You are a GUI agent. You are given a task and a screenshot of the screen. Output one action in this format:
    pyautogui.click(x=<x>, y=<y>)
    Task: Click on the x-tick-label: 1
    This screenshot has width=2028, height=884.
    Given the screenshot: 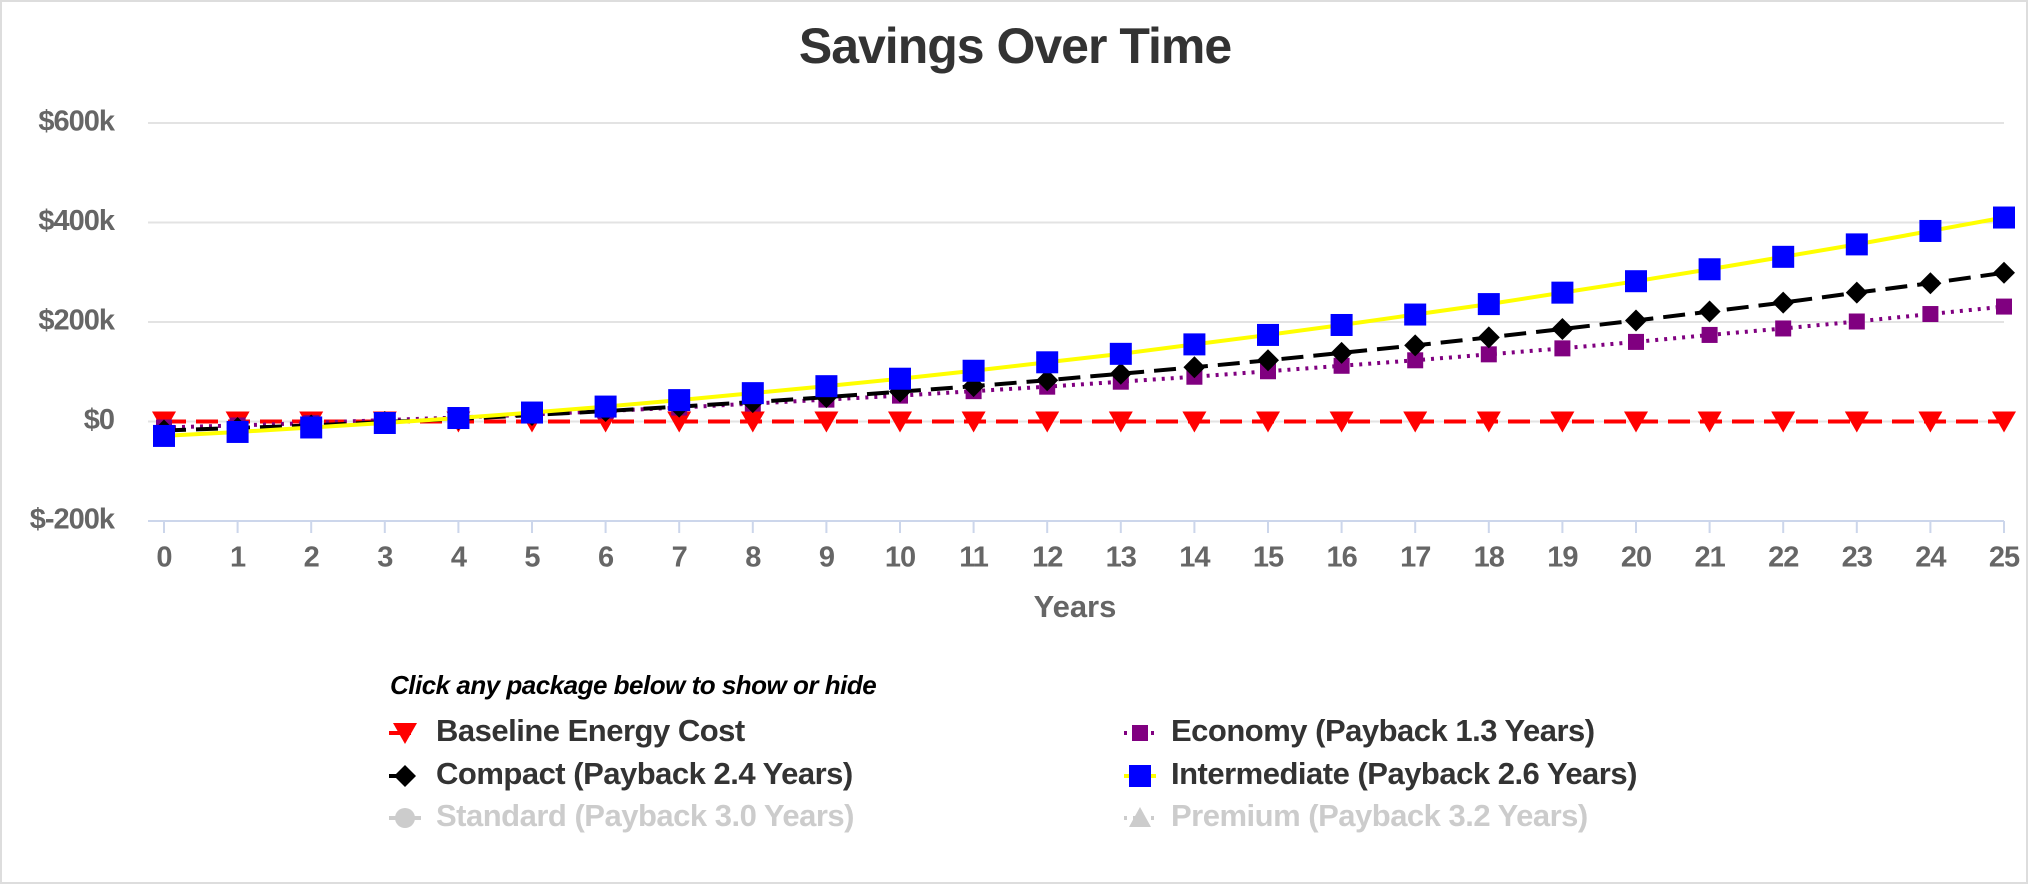 What is the action you would take?
    pyautogui.click(x=238, y=558)
    